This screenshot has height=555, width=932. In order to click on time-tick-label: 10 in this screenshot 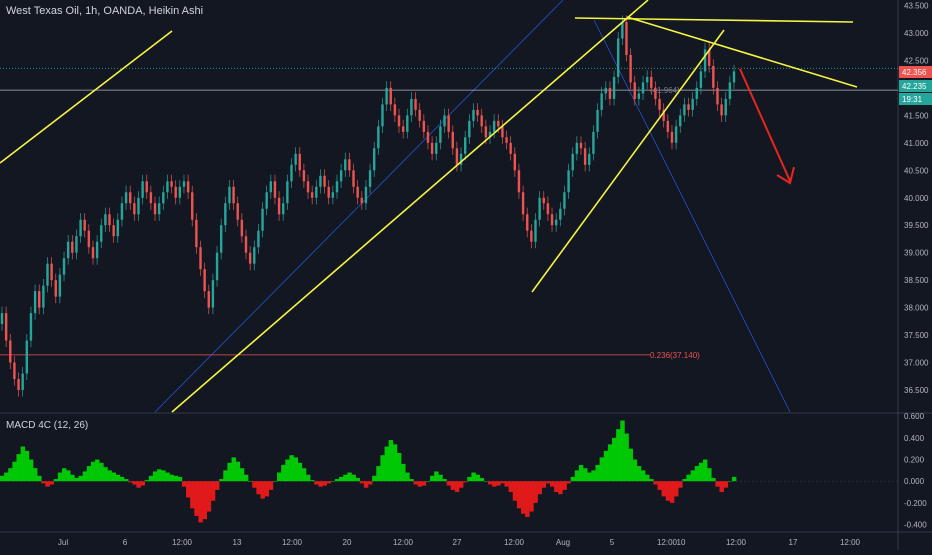, I will do `click(681, 542)`.